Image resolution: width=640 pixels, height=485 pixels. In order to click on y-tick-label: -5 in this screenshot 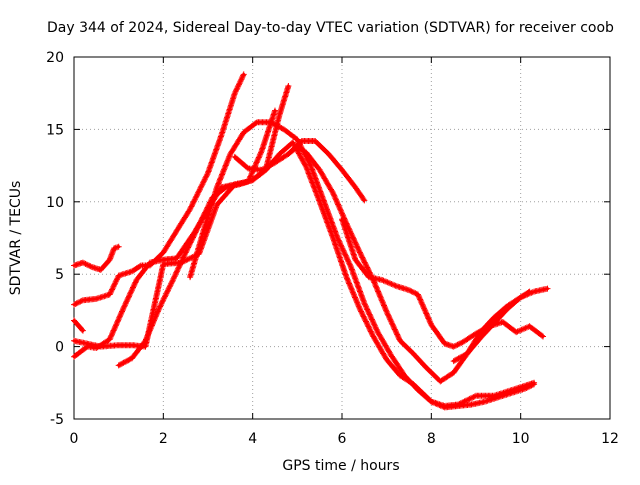, I will do `click(57, 420)`.